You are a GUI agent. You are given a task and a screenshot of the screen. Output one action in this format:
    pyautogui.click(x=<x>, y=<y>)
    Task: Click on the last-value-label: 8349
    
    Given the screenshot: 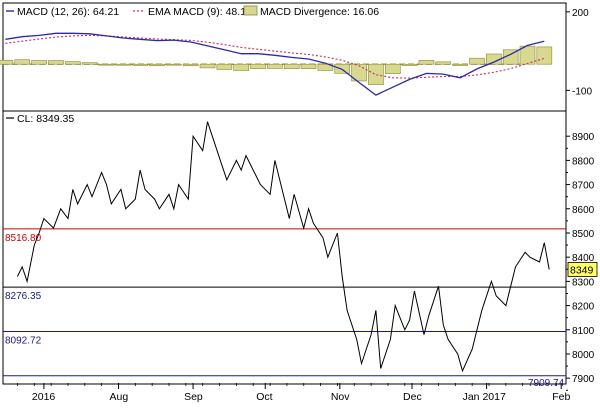 What is the action you would take?
    pyautogui.click(x=582, y=270)
    